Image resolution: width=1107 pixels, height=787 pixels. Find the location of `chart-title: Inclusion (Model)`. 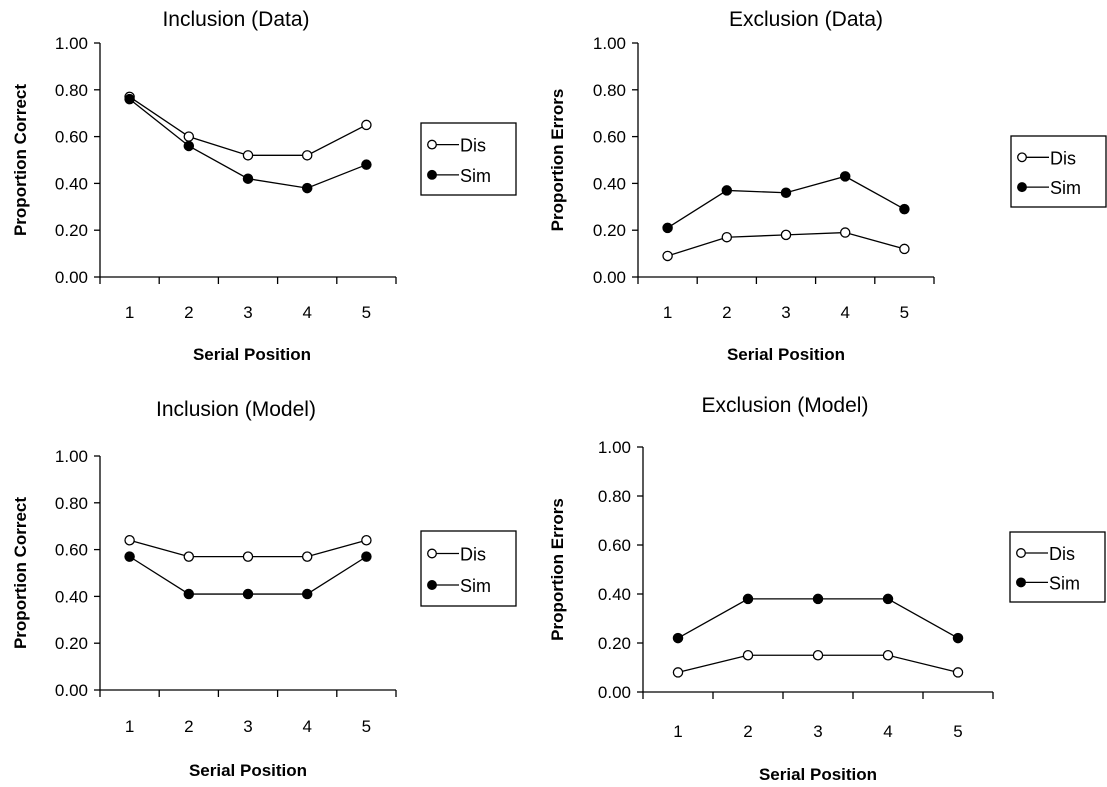

chart-title: Inclusion (Model) is located at coordinates (236, 409).